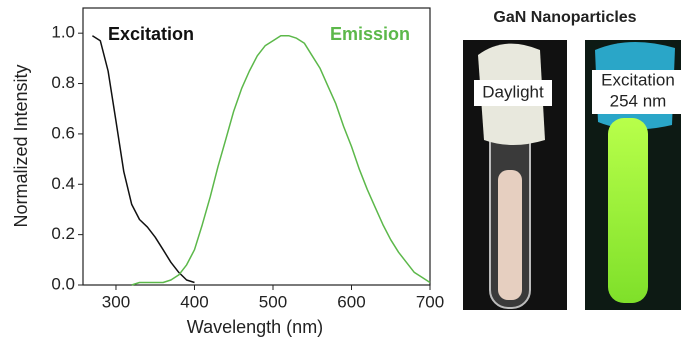 The height and width of the screenshot is (347, 681). Describe the element at coordinates (370, 34) in the screenshot. I see `legend-label: Emission` at that location.